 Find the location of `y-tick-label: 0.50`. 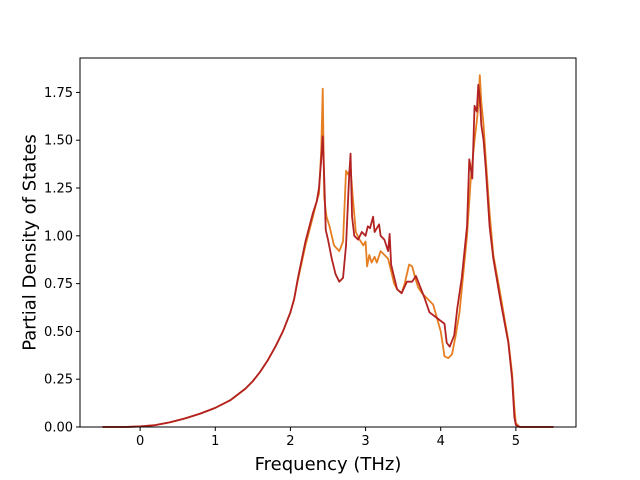

y-tick-label: 0.50 is located at coordinates (58, 332).